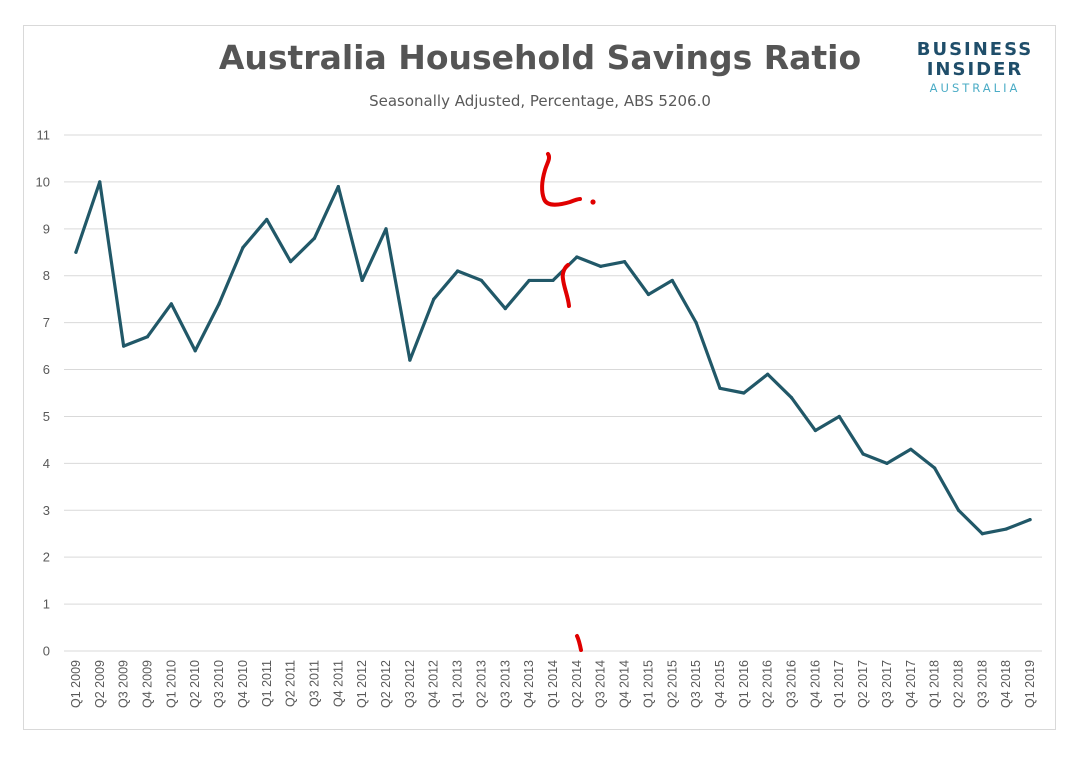  What do you see at coordinates (46, 416) in the screenshot?
I see `y-tick-label: 5` at bounding box center [46, 416].